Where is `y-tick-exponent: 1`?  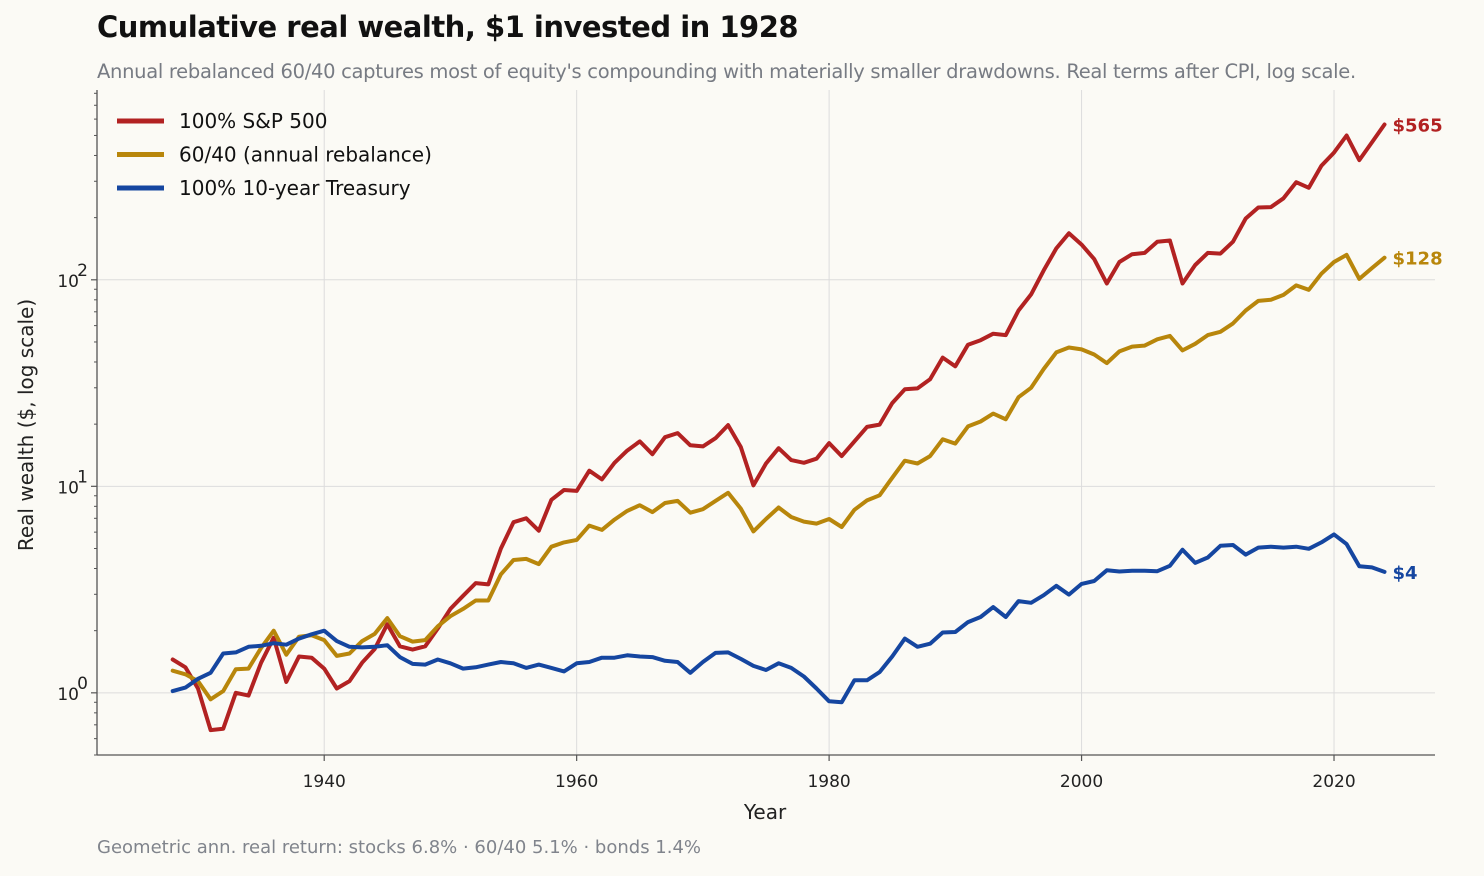
y-tick-exponent: 1 is located at coordinates (82, 477).